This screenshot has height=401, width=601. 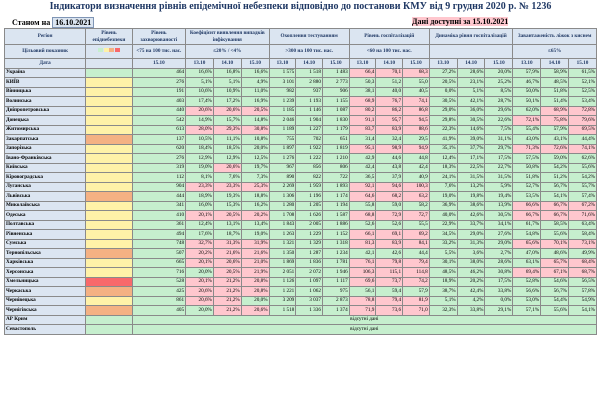 I want to click on det-cell: 17,2%, so click(x=227, y=101).